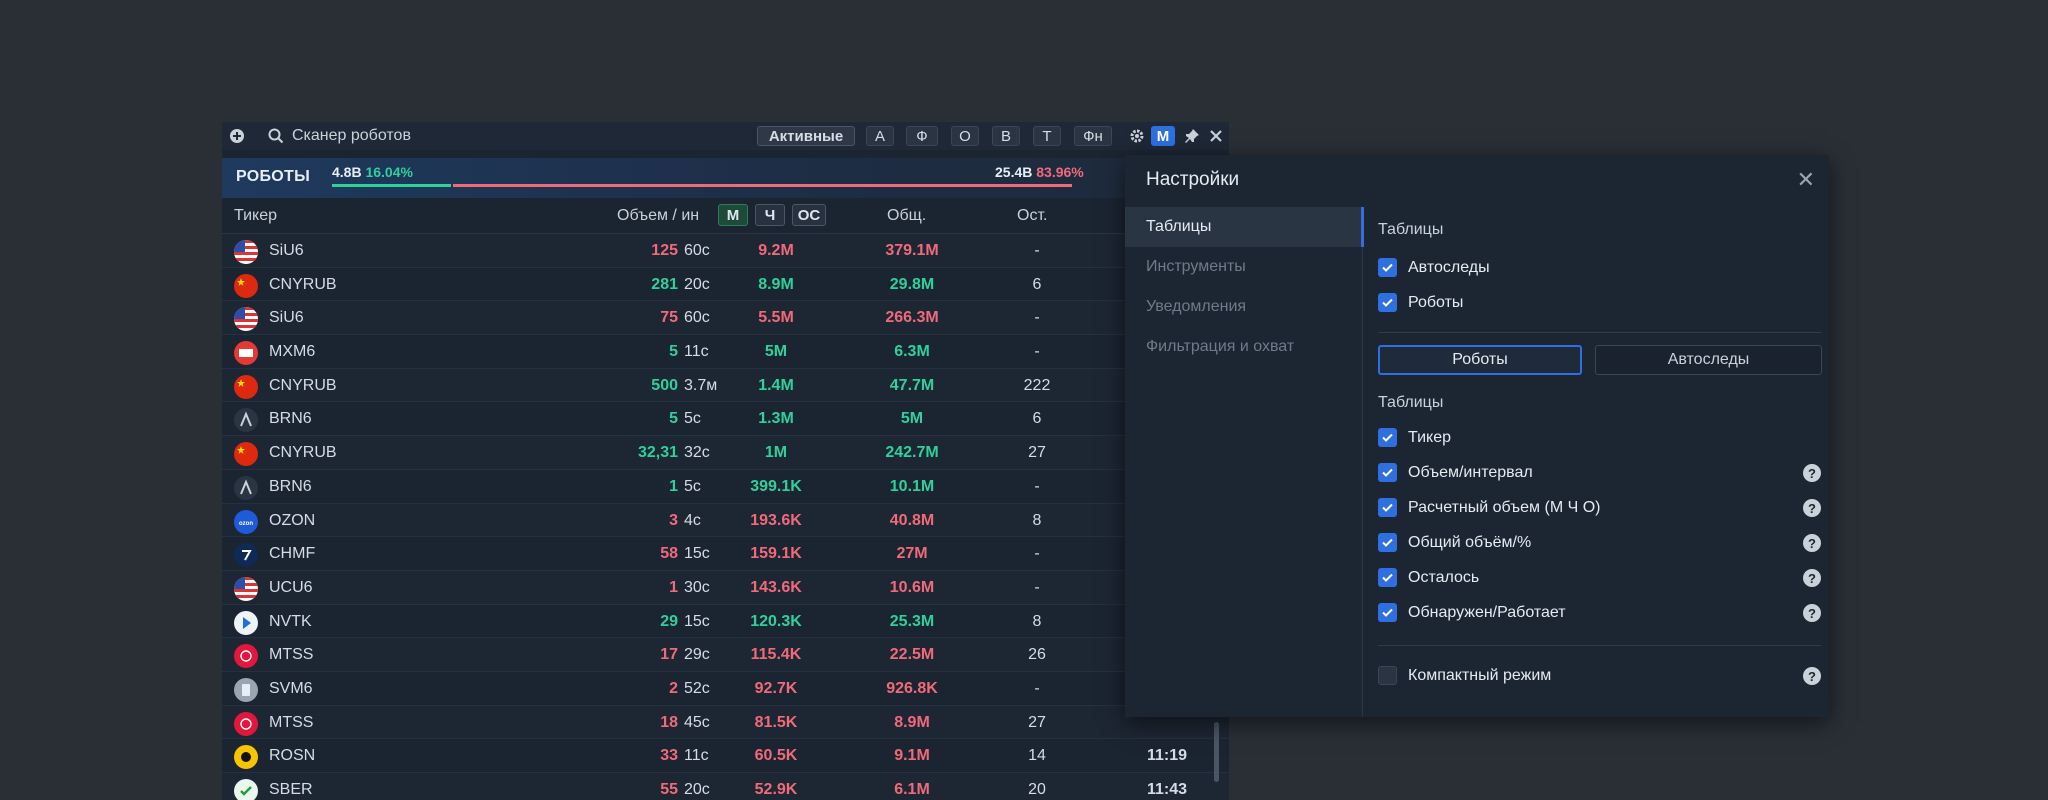 The height and width of the screenshot is (800, 2048). Describe the element at coordinates (1387, 675) in the screenshot. I see `checkbox-unchecked-icon` at that location.